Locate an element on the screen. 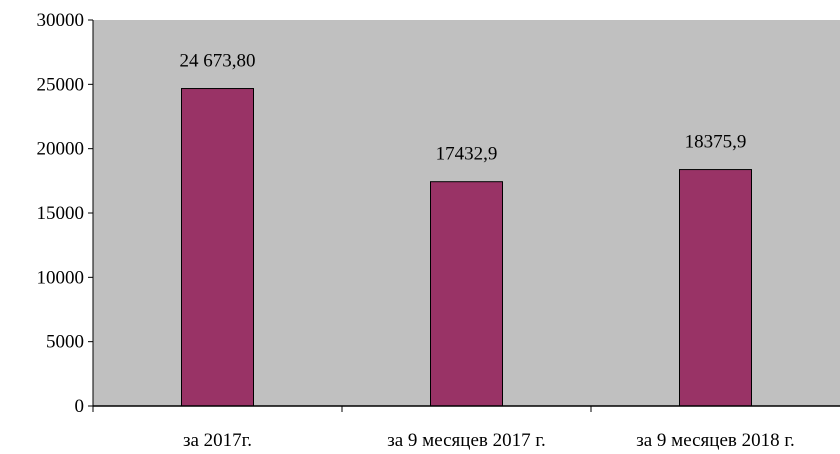  category-label: за 9 месяцев 2018 г. is located at coordinates (715, 440).